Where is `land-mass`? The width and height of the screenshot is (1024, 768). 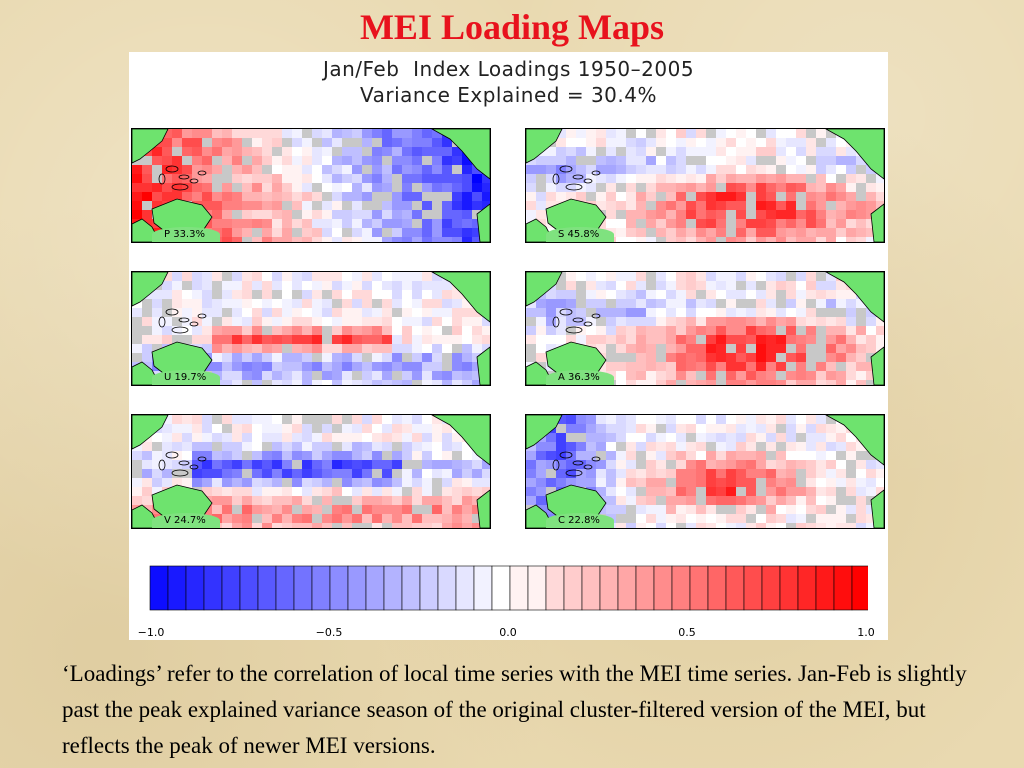 land-mass is located at coordinates (544, 146).